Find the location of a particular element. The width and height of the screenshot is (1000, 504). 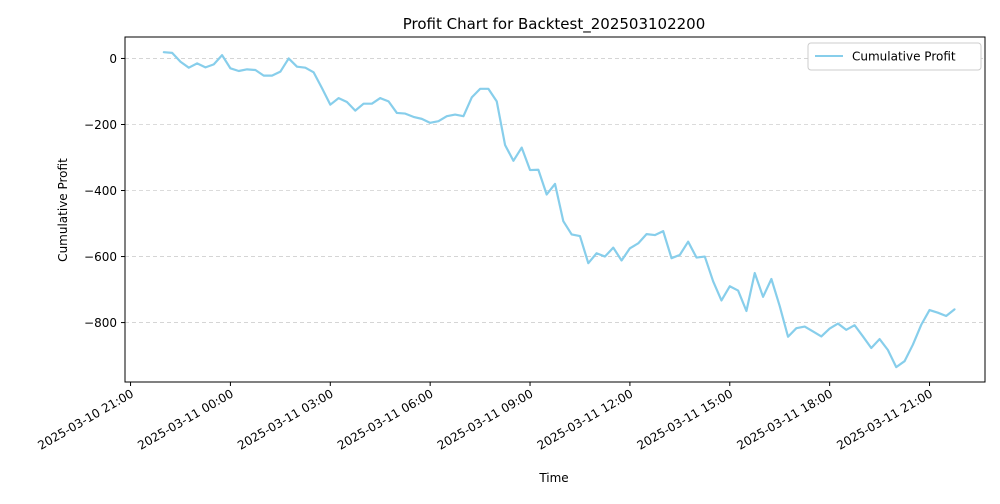

legend-label: Cumulative Profit is located at coordinates (904, 57).